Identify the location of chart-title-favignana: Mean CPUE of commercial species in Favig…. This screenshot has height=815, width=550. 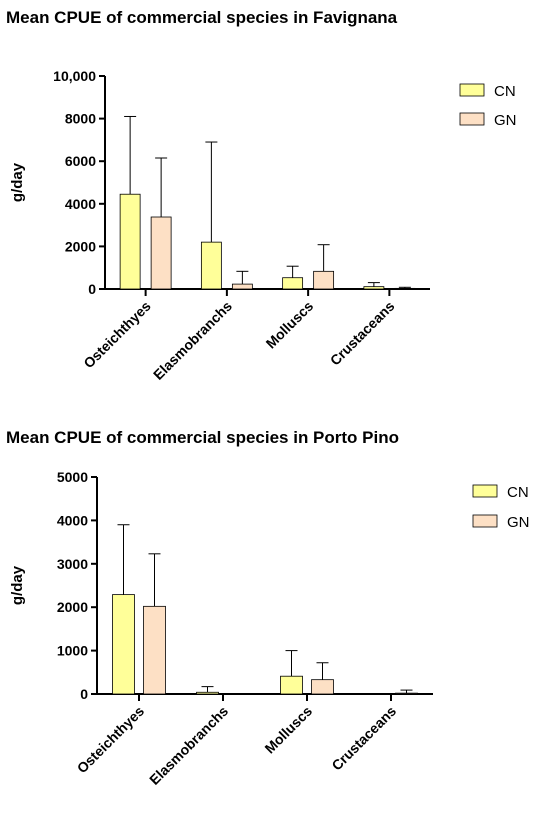
(202, 17).